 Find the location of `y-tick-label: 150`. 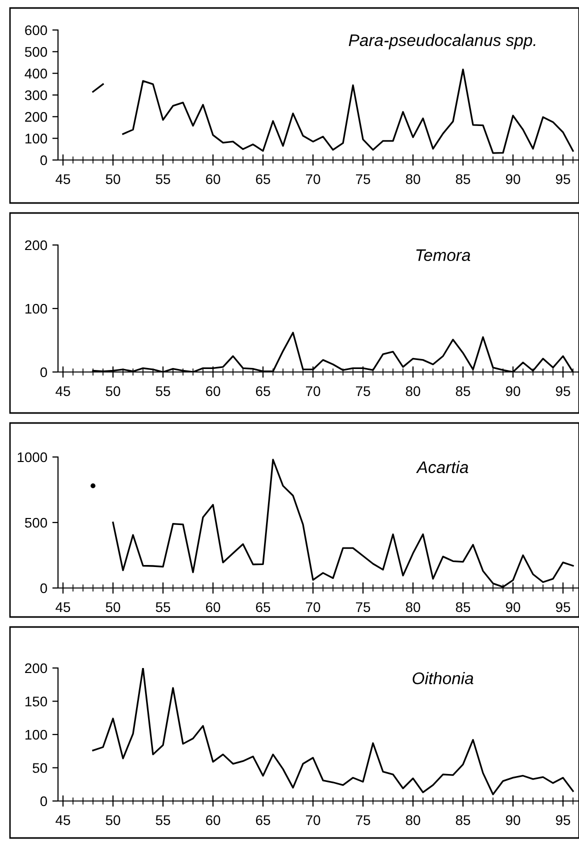

y-tick-label: 150 is located at coordinates (36, 701).